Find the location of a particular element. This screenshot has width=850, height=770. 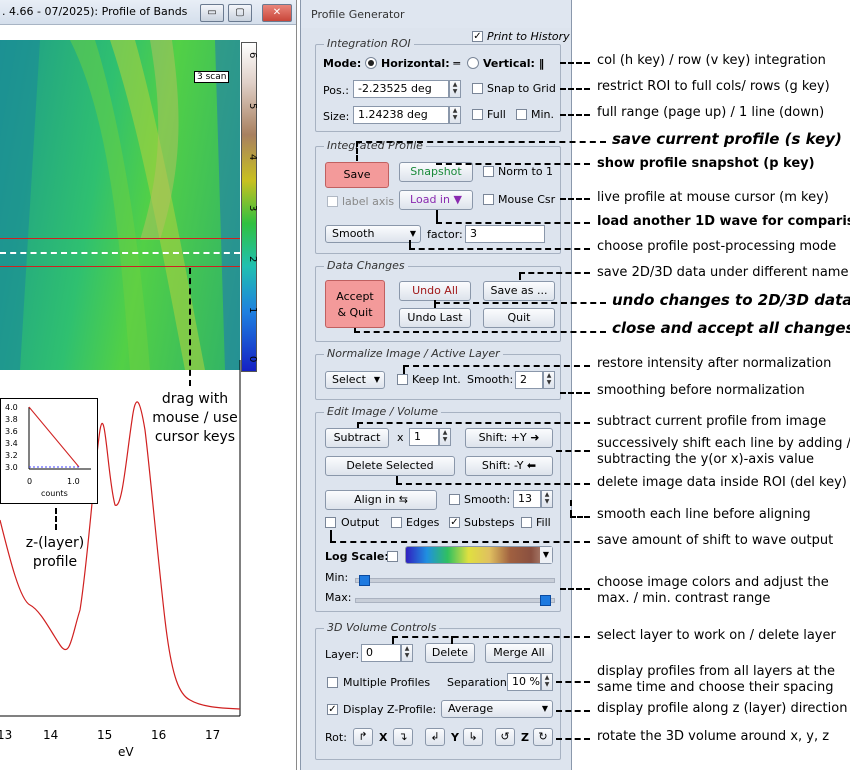

snap-grid-label: Snap to Grid is located at coordinates (521, 88).